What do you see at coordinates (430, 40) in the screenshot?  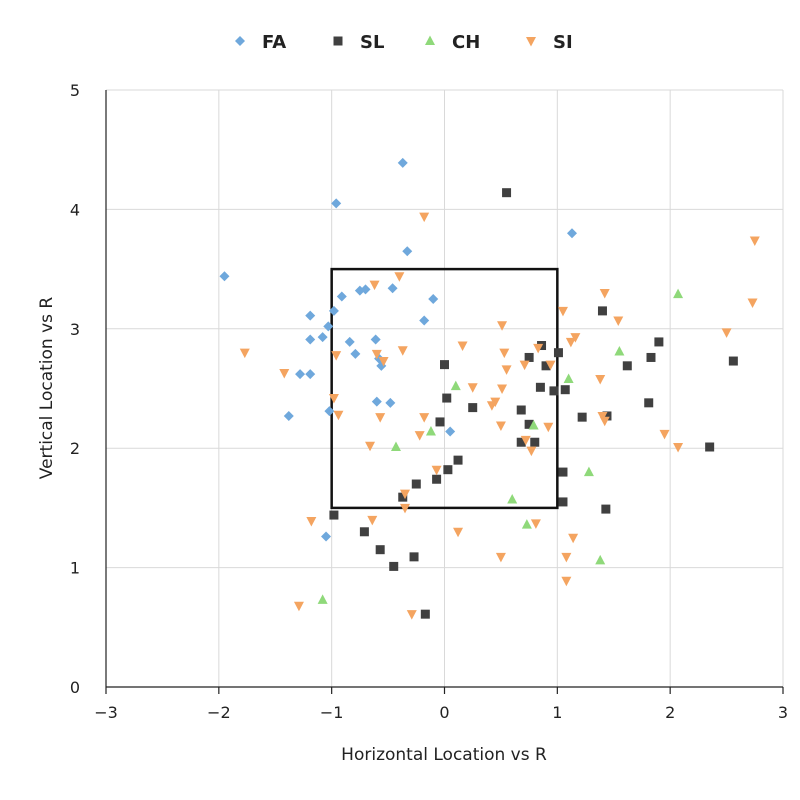 I see `legend-marker-ch` at bounding box center [430, 40].